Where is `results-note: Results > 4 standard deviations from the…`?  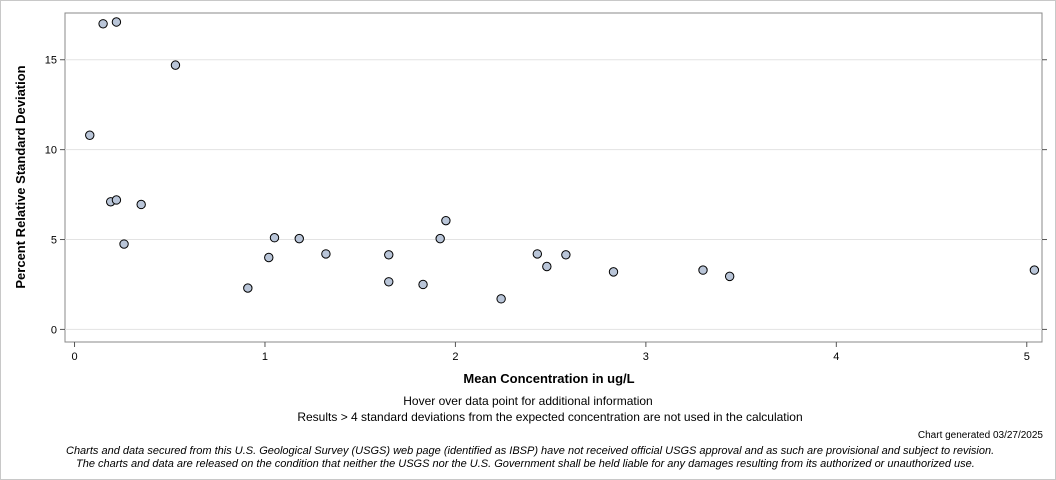
results-note: Results > 4 standard deviations from the… is located at coordinates (550, 417).